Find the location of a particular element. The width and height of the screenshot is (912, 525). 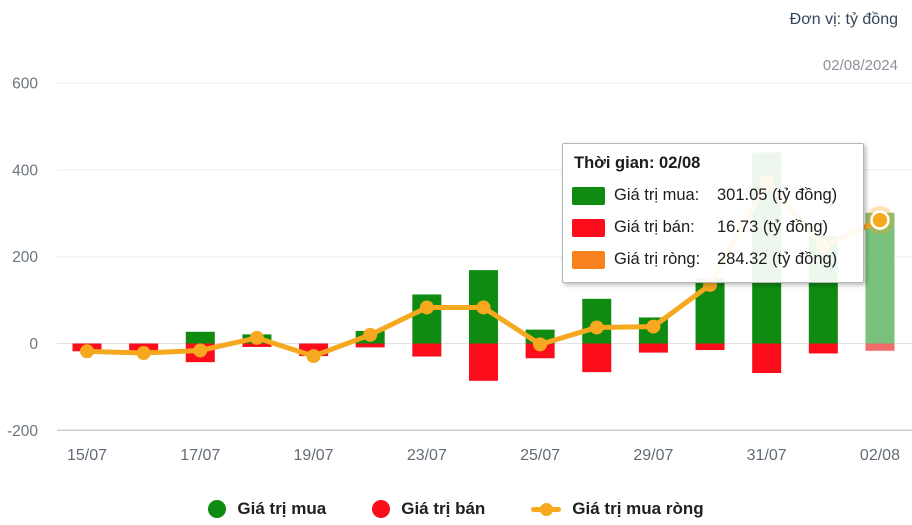

x-axis-tick-label: 29/07 is located at coordinates (653, 455).